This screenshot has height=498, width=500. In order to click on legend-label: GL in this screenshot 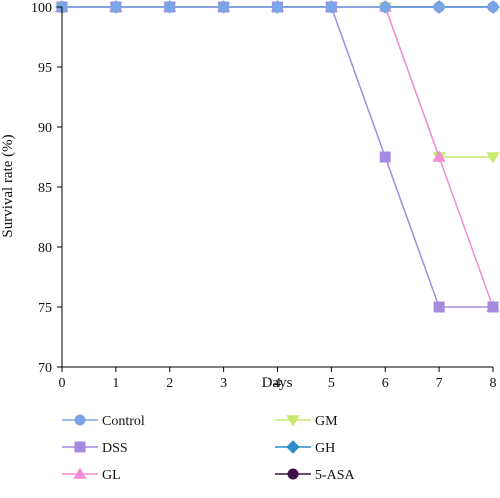, I will do `click(111, 475)`.